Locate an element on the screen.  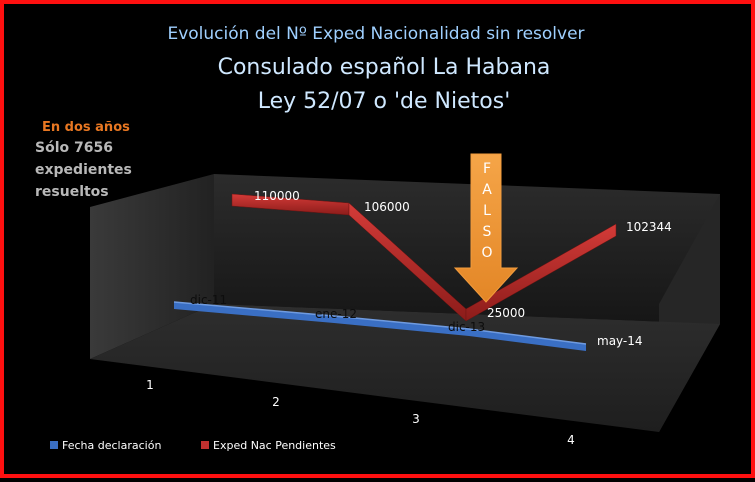
note-line-2: expedientes is located at coordinates (83, 170).